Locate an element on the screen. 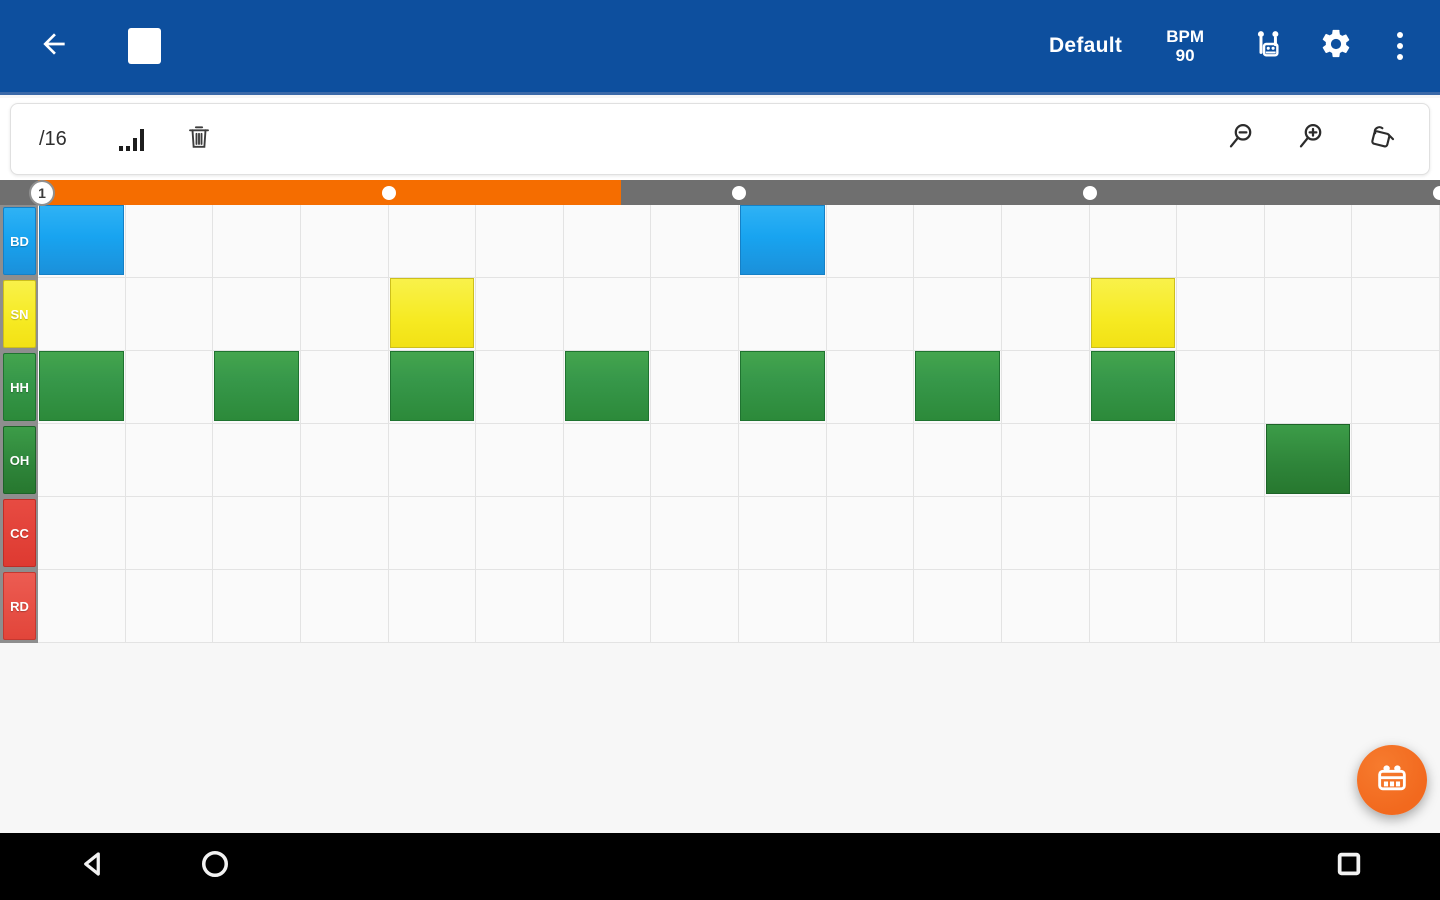 This screenshot has height=900, width=1440. drum-kit-button is located at coordinates (1268, 46).